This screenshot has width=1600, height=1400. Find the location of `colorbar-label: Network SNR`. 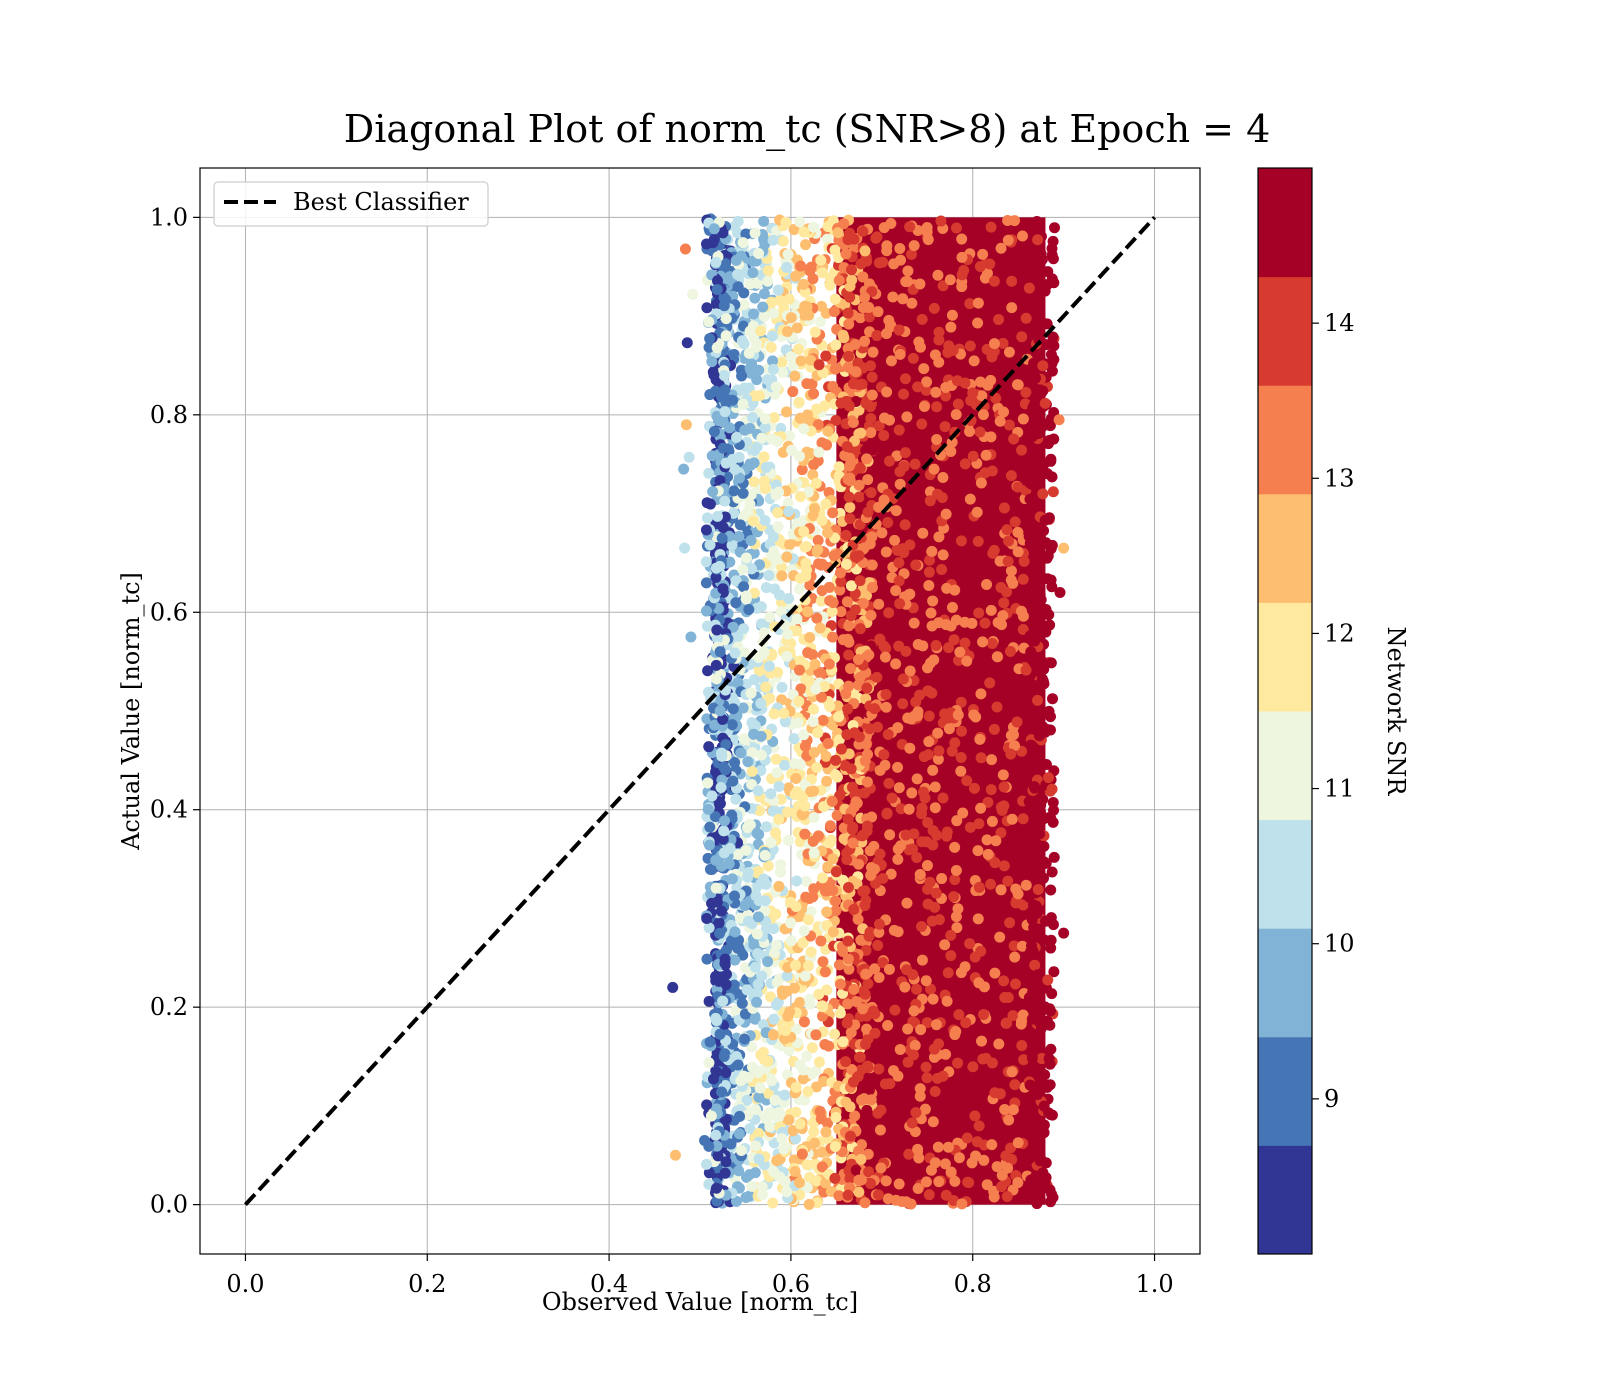

colorbar-label: Network SNR is located at coordinates (1396, 712).